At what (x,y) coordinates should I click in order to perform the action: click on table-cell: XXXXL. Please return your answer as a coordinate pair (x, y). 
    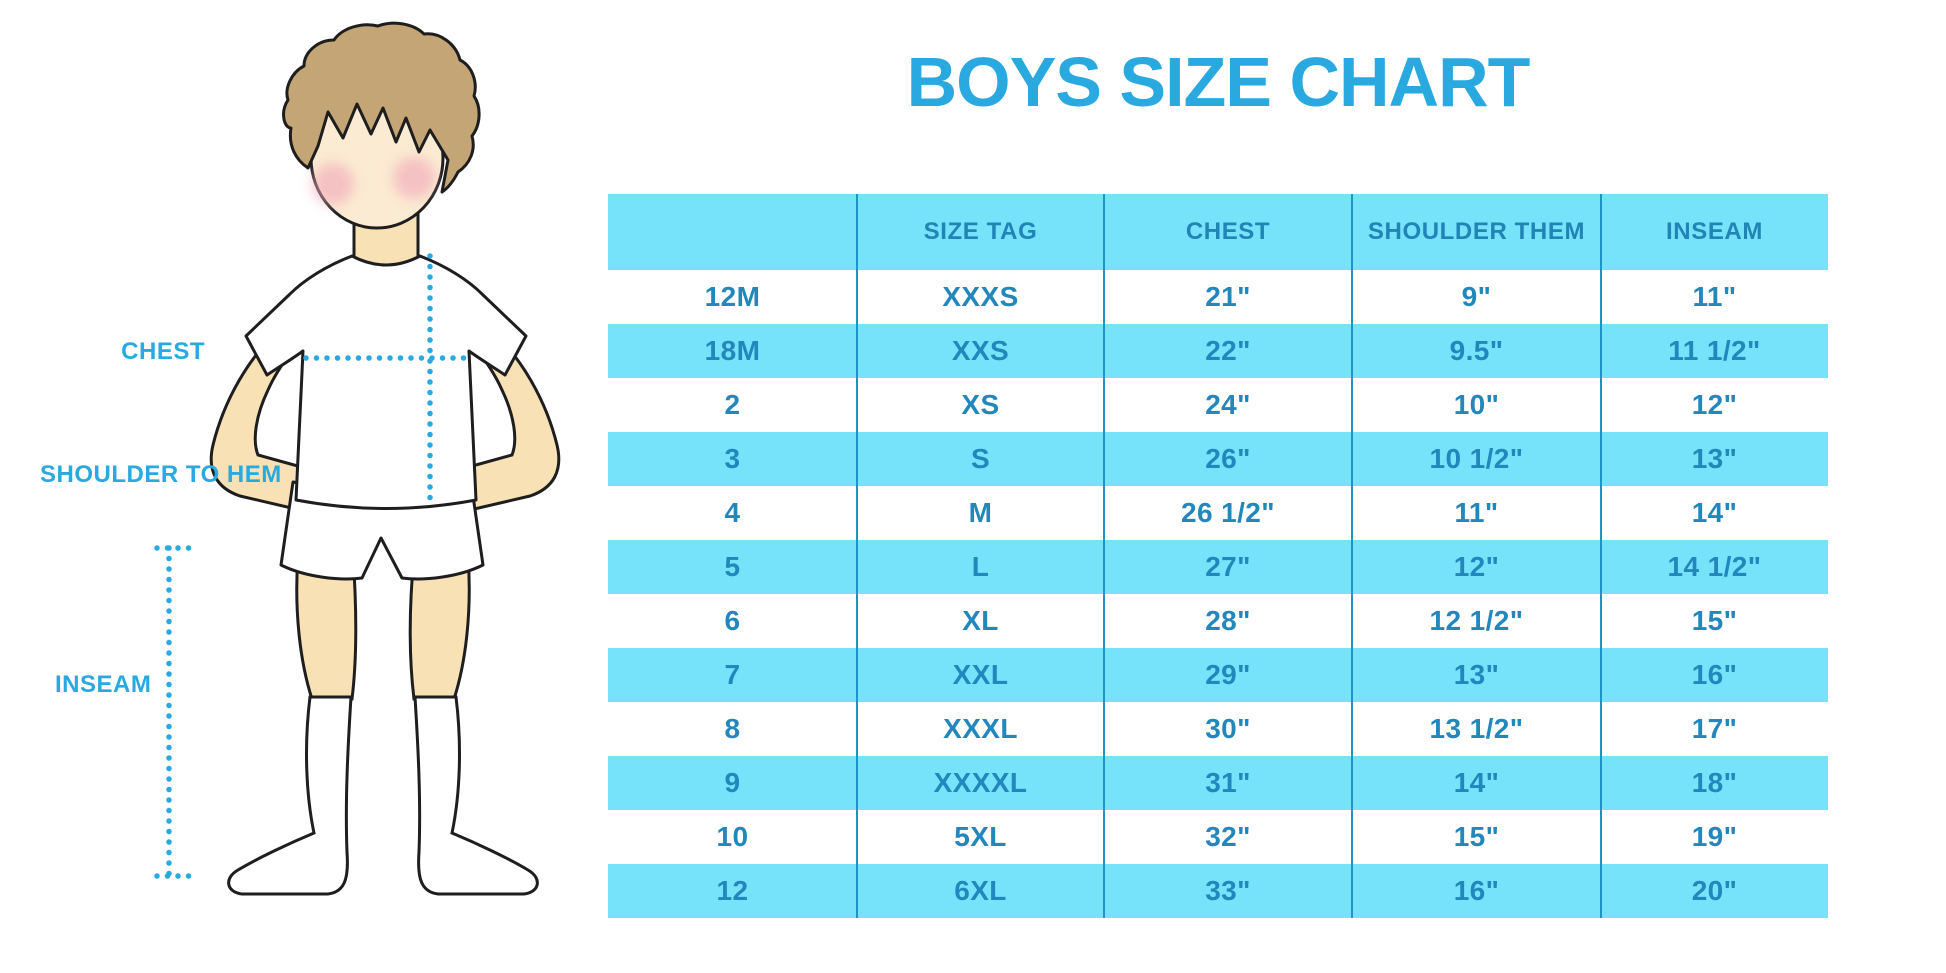
    Looking at the image, I should click on (980, 782).